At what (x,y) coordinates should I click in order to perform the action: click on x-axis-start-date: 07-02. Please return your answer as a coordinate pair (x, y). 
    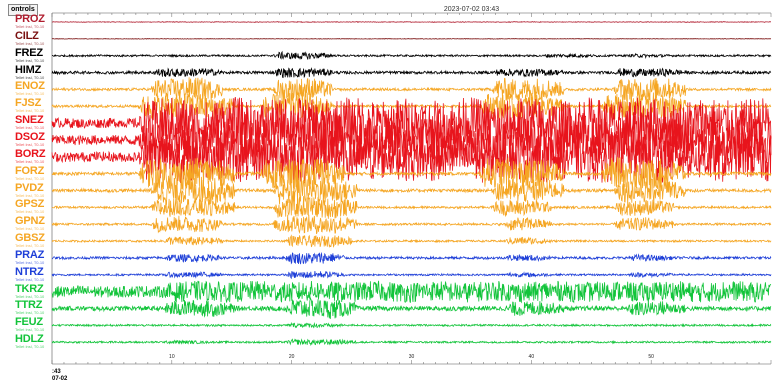
    Looking at the image, I should click on (60, 379).